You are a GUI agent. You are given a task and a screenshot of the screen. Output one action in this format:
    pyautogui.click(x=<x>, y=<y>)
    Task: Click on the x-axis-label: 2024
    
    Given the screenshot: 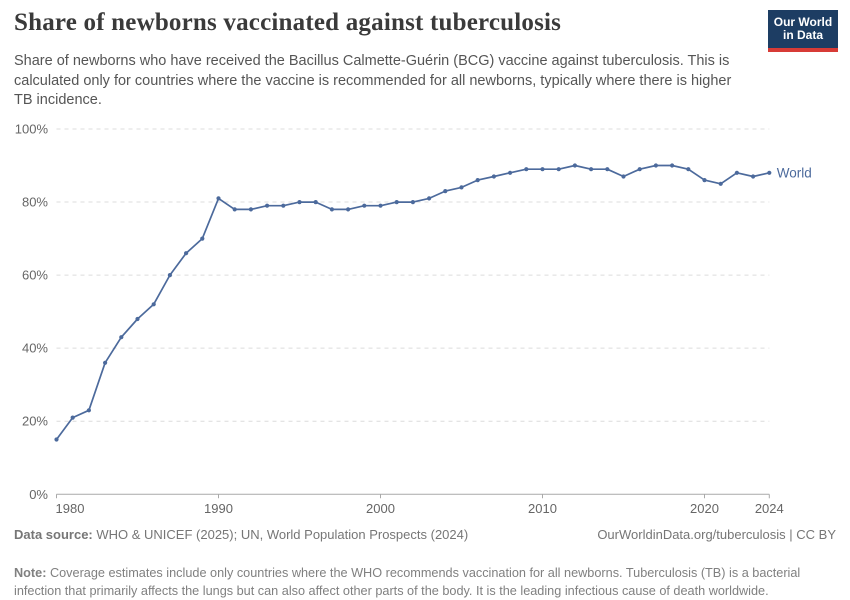 What is the action you would take?
    pyautogui.click(x=769, y=508)
    